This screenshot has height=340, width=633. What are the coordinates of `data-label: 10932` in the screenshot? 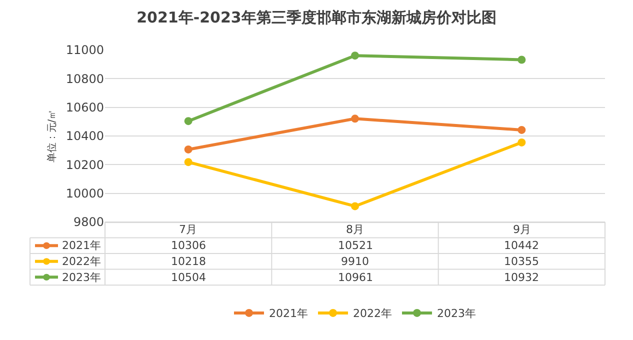 It's located at (521, 277).